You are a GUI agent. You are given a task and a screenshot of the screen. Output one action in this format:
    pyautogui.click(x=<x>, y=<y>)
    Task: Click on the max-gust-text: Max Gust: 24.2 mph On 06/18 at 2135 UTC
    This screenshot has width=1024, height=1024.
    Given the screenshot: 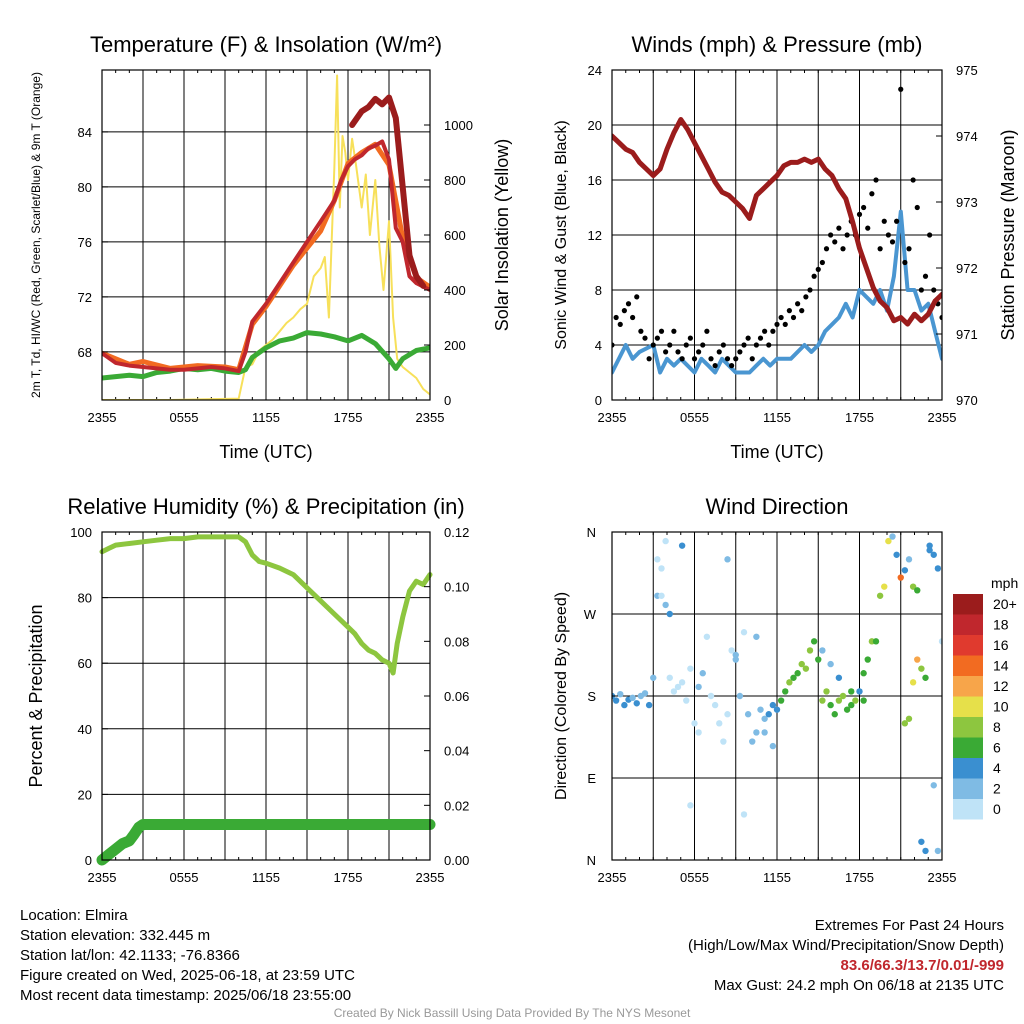 What is the action you would take?
    pyautogui.click(x=858, y=985)
    